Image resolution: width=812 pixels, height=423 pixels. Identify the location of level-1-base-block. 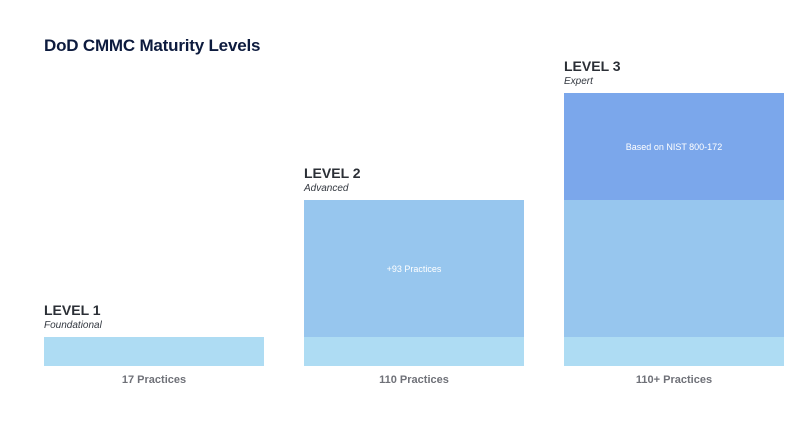
(154, 351).